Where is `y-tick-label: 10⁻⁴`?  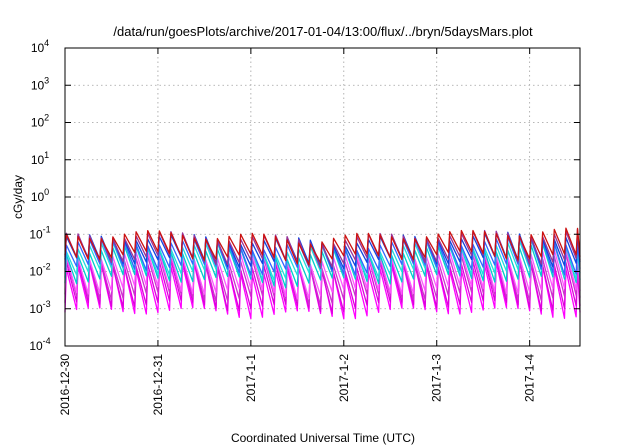
y-tick-label: 10⁻⁴ is located at coordinates (39, 344).